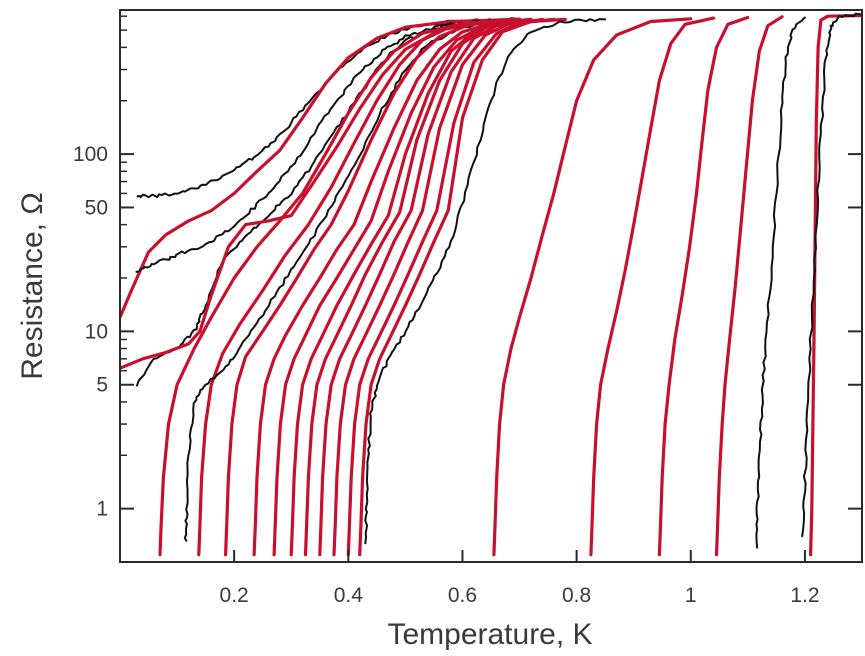  I want to click on x-tick-label: 0.4, so click(349, 595).